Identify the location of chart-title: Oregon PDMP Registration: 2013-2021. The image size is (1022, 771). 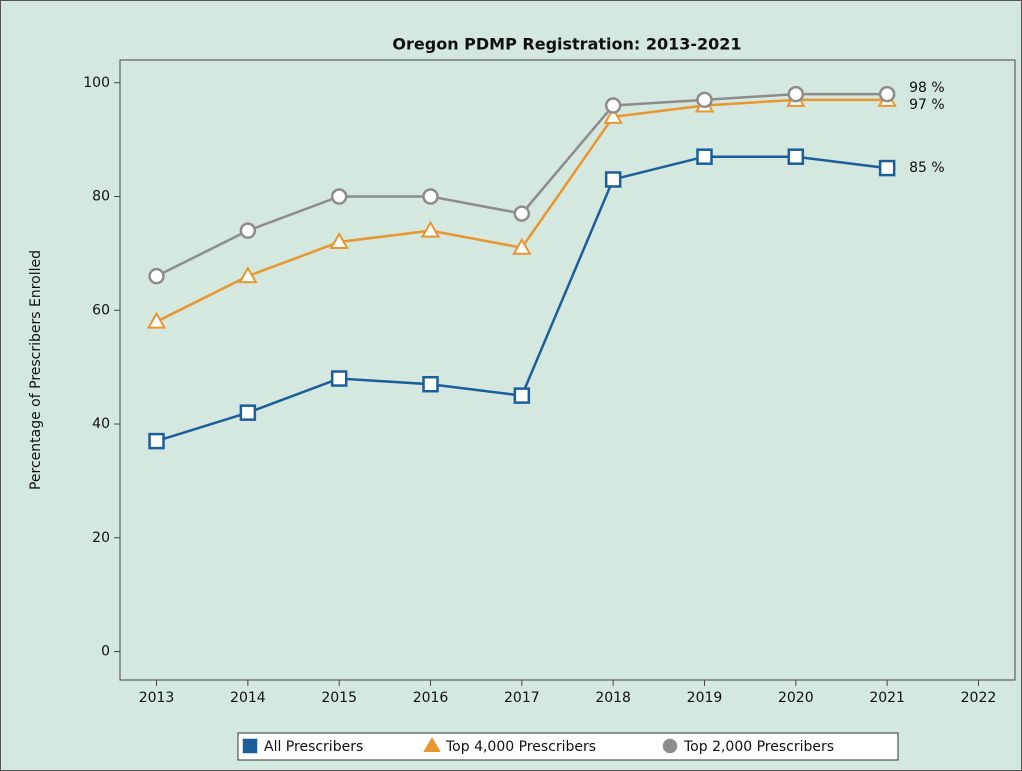
(566, 44).